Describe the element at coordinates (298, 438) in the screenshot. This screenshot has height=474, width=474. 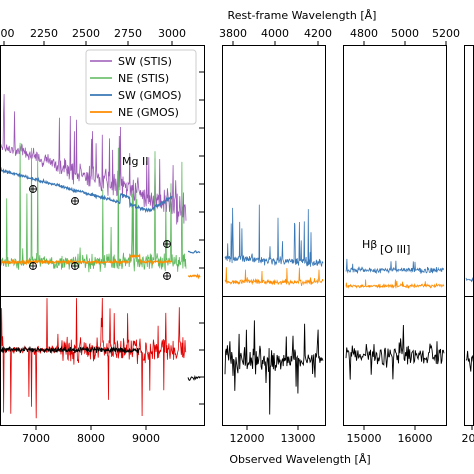
I see `xtick-obs-label-1-1: 13000` at that location.